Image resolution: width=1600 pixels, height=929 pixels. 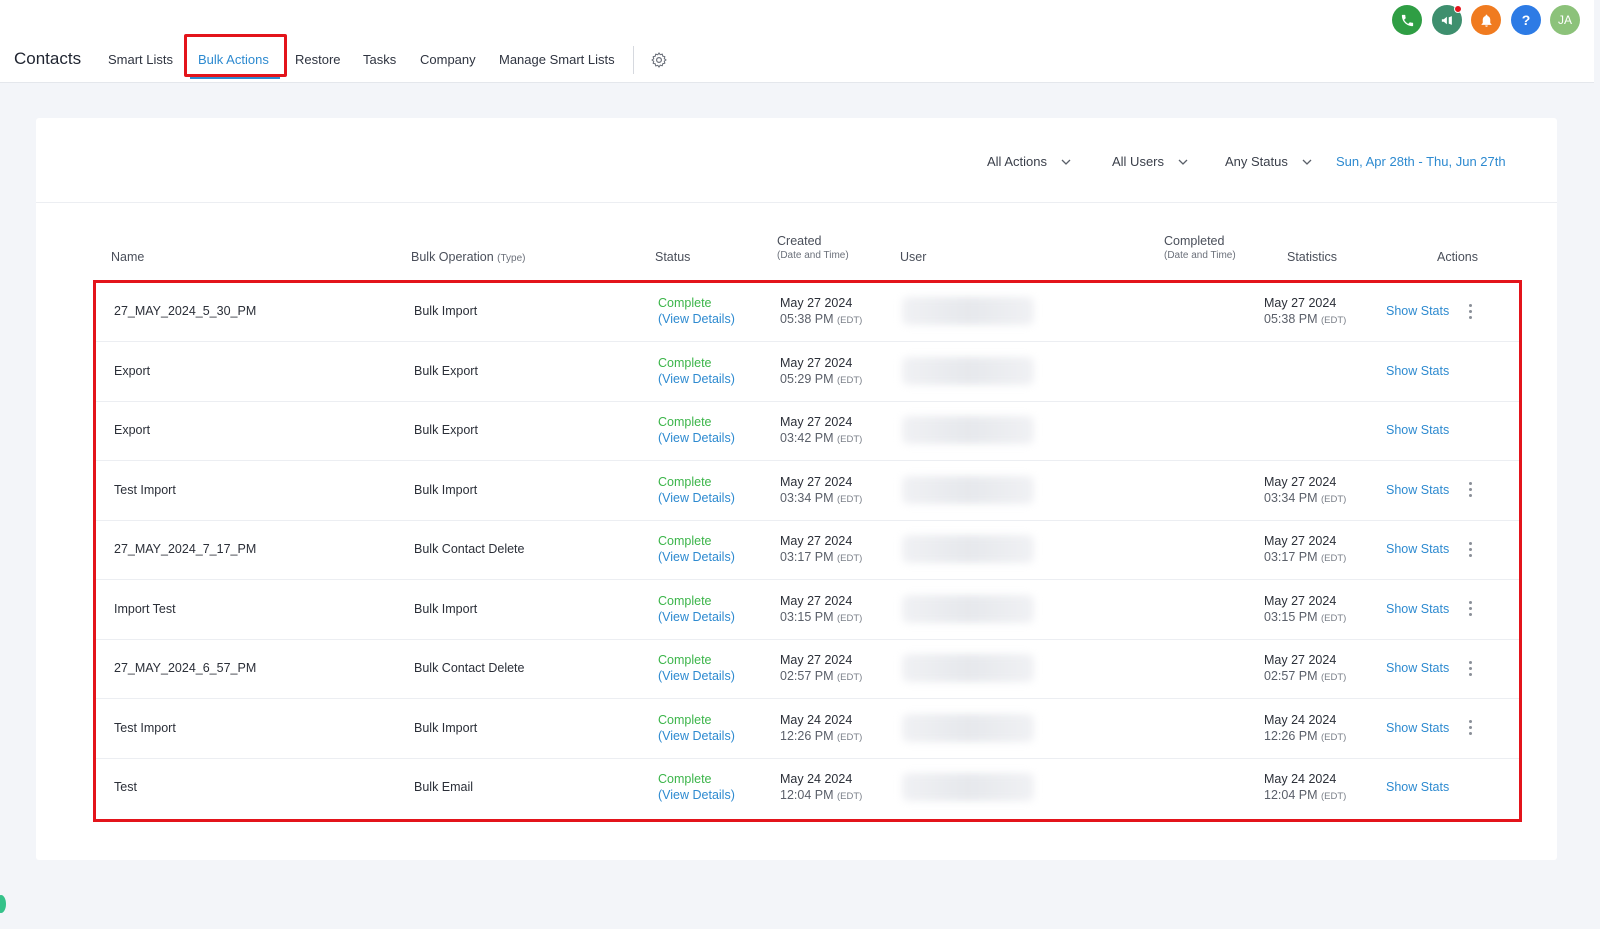 What do you see at coordinates (1200, 247) in the screenshot?
I see `header-completed: Completed (Date and Time)` at bounding box center [1200, 247].